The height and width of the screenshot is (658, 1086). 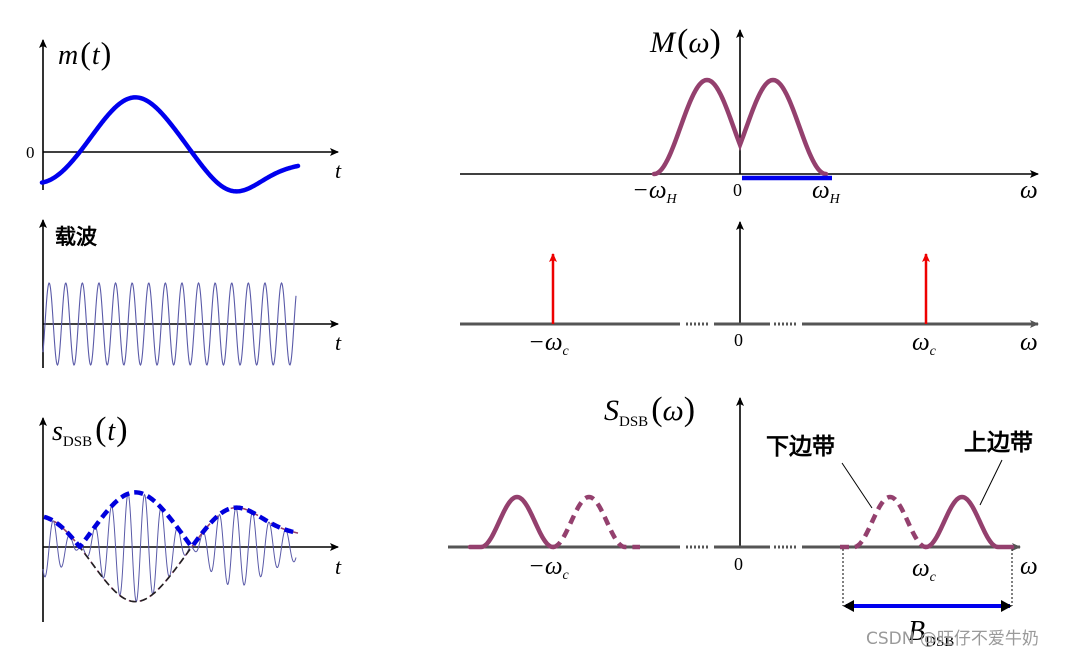 I want to click on message-waveform, so click(x=170, y=144).